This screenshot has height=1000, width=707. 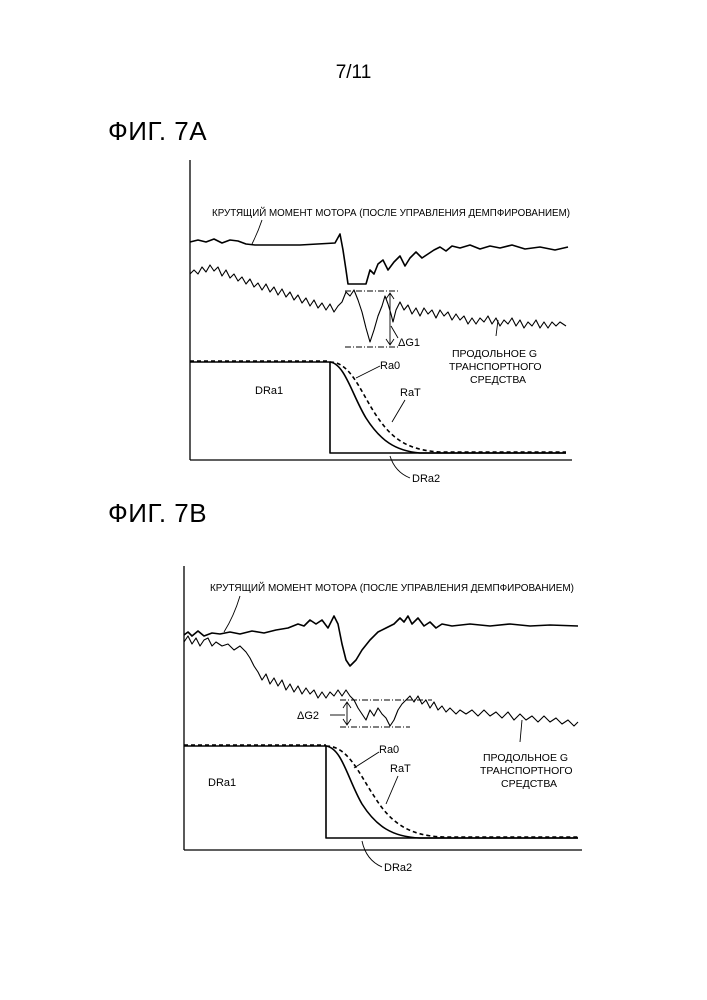 I want to click on ra0-curve, so click(x=448, y=407).